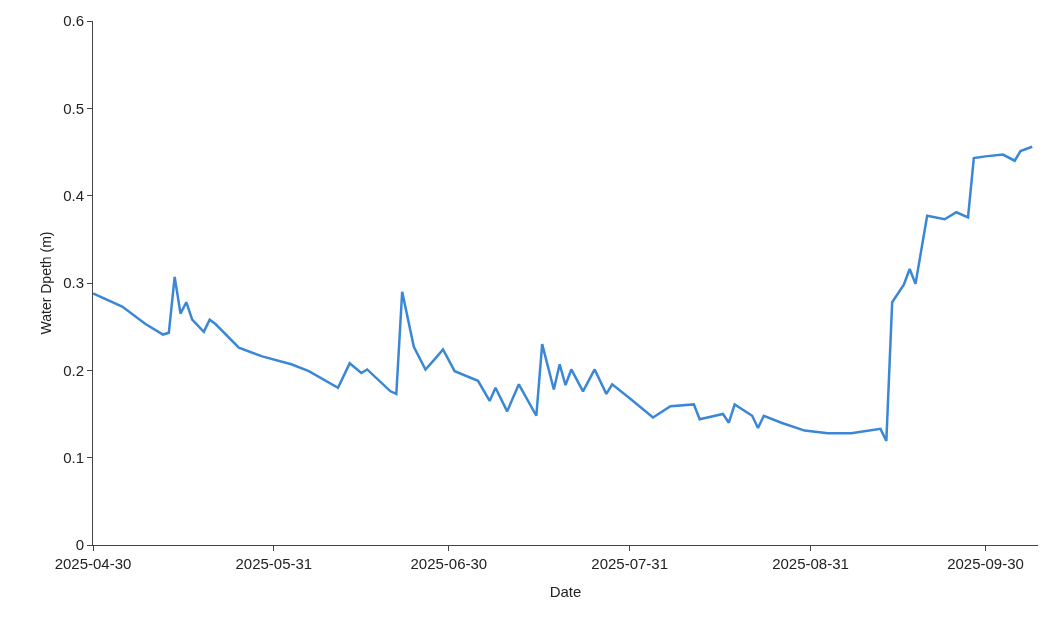 The image size is (1052, 625). I want to click on y-tick-label: 0.4, so click(73, 195).